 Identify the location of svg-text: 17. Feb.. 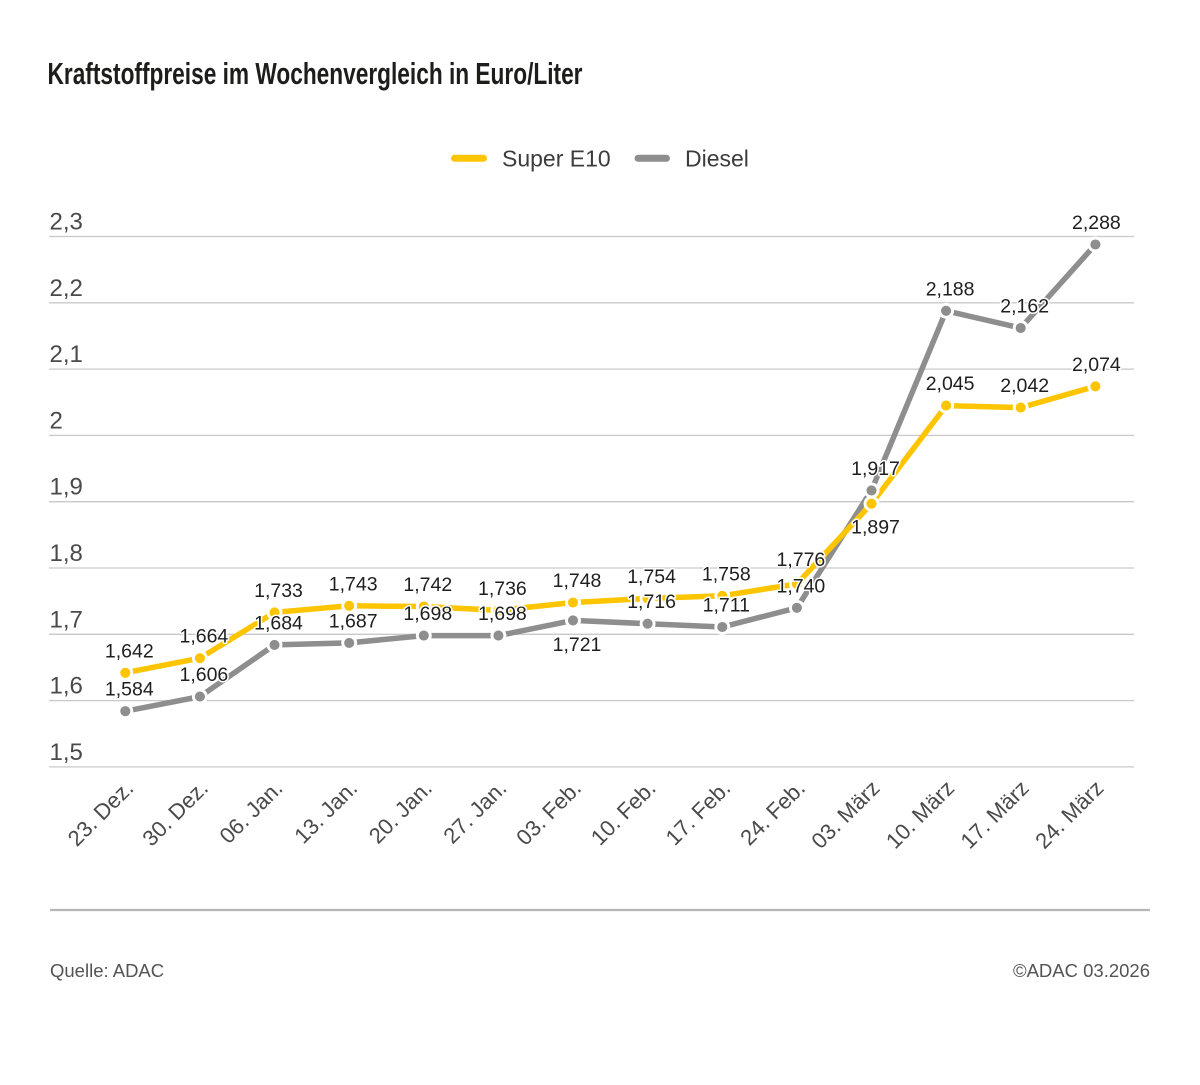
(698, 812).